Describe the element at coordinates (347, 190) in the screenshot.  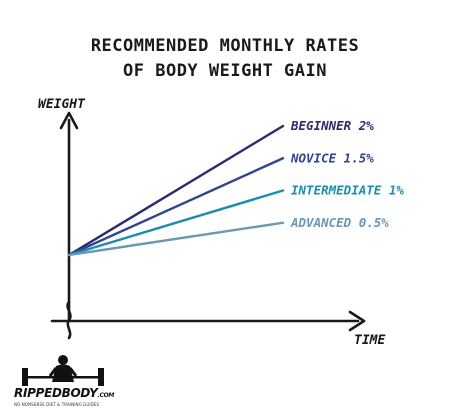
I see `series-label-2: INTERMEDIATE 1%` at that location.